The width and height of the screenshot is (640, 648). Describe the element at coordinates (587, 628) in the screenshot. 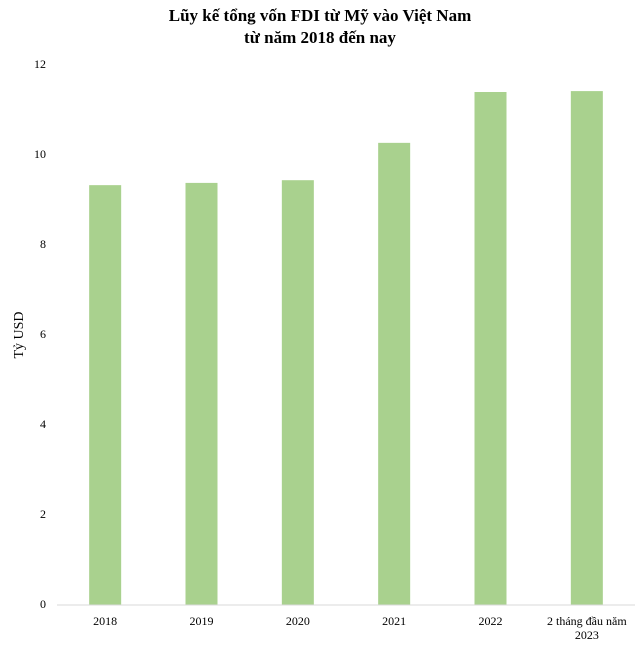

I see `x-tick-label: 2 tháng đầu năm 2023` at that location.